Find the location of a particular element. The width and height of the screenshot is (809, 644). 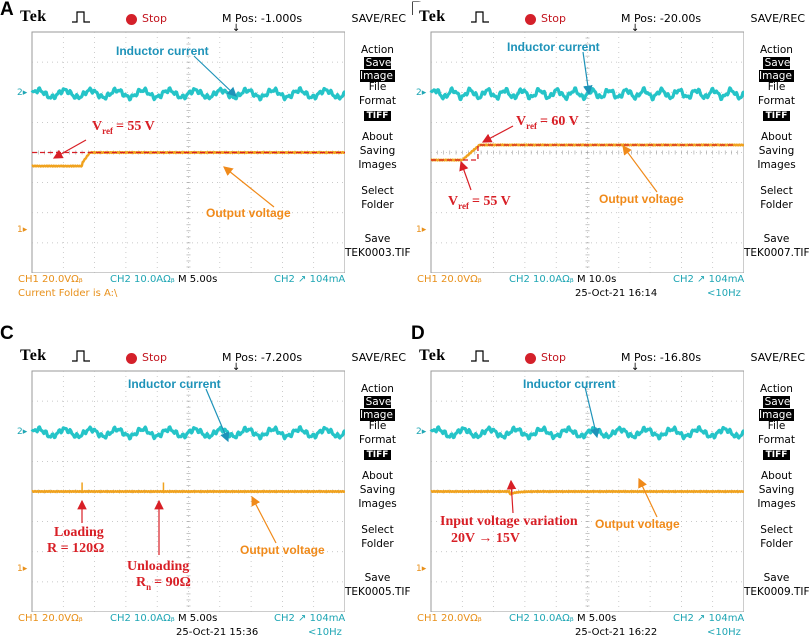

label-inductor-current: Inductor current is located at coordinates (174, 384).